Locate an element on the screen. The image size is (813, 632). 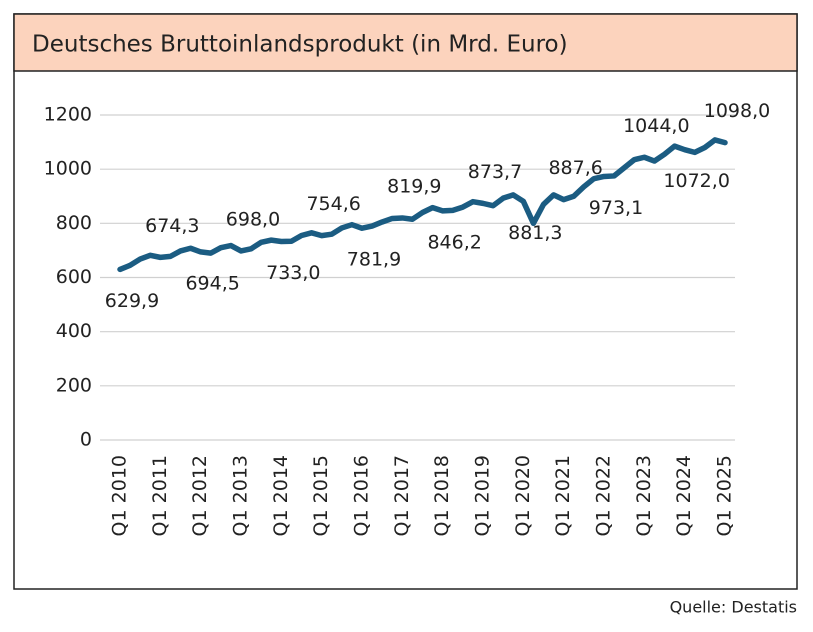
x-tick-label: Q1 2010 is located at coordinates (120, 495).